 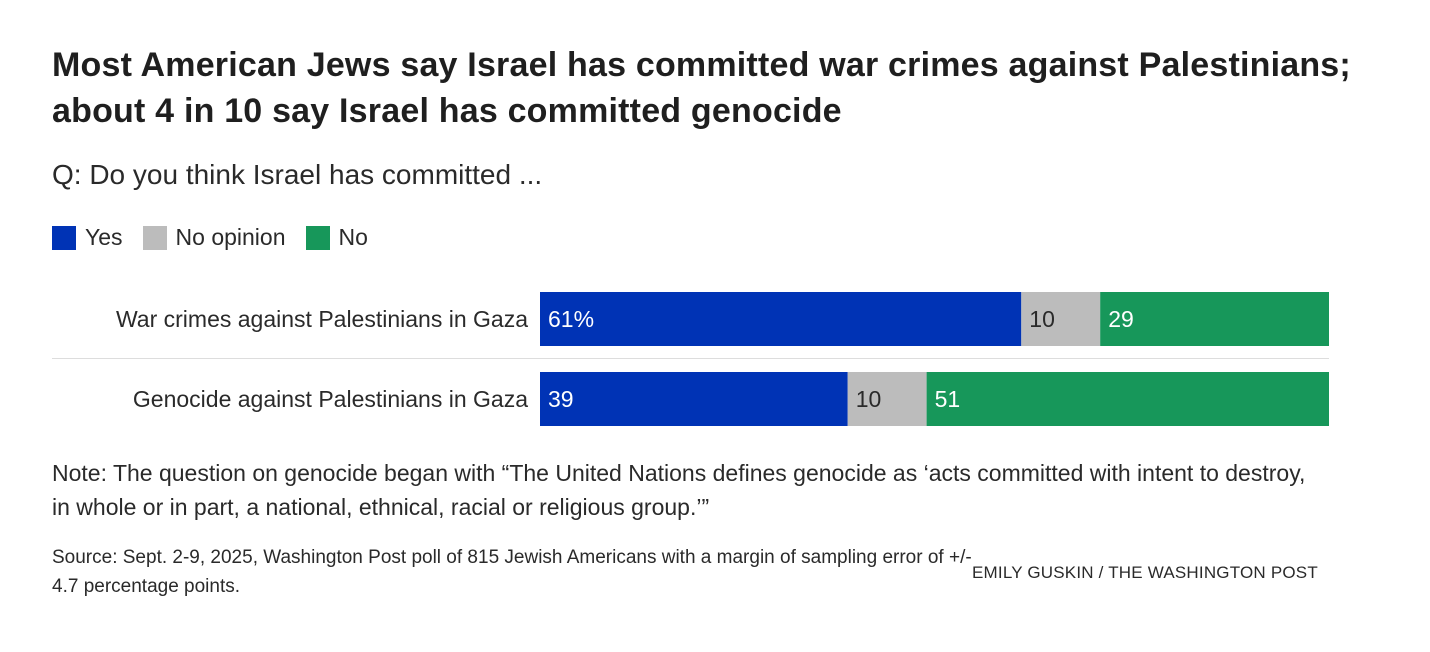 I want to click on data-label-no-row-1: 29, so click(x=1121, y=319).